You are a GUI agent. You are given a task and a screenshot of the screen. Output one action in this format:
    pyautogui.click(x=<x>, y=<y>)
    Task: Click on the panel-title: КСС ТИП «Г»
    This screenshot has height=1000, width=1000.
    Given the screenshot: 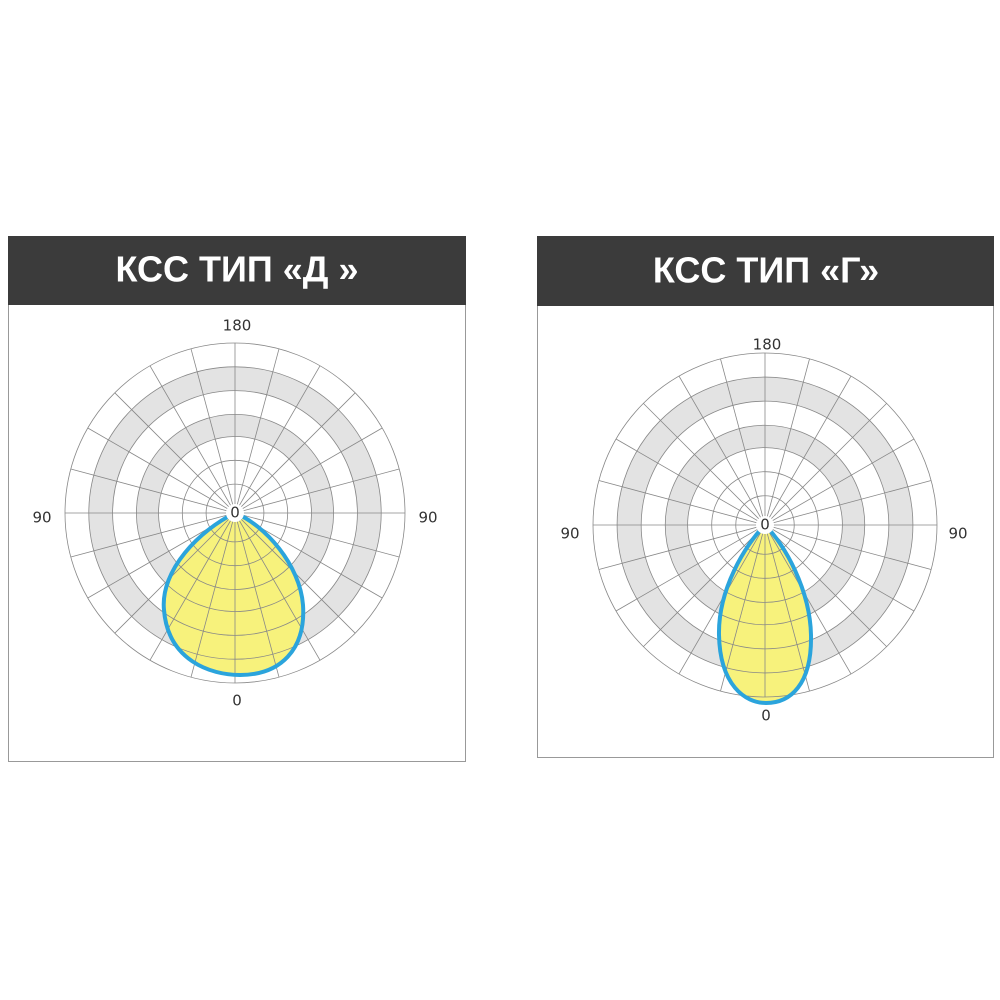 What is the action you would take?
    pyautogui.click(x=766, y=270)
    